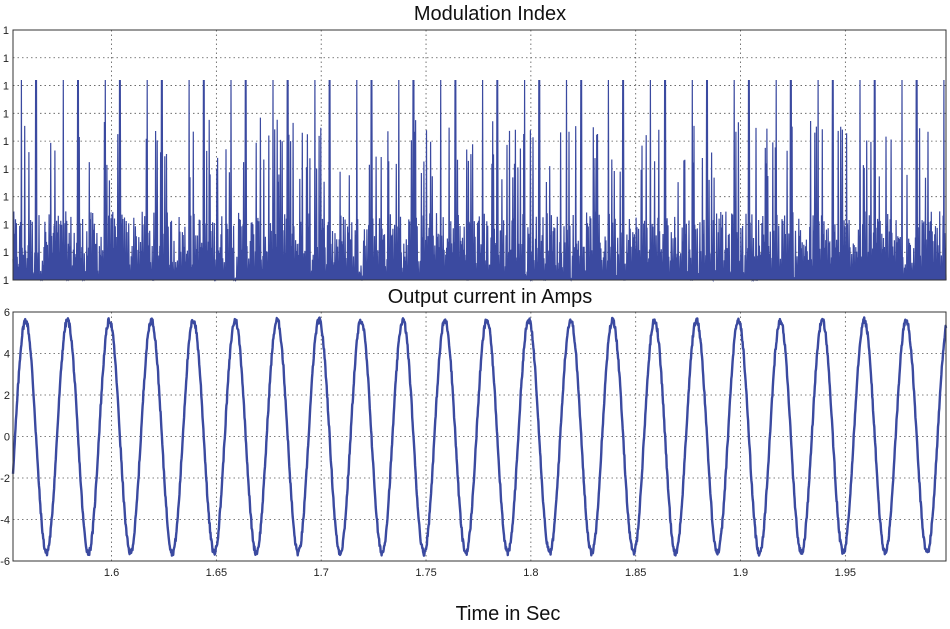  Describe the element at coordinates (7, 396) in the screenshot. I see `plot2-ytick-label: 2` at that location.